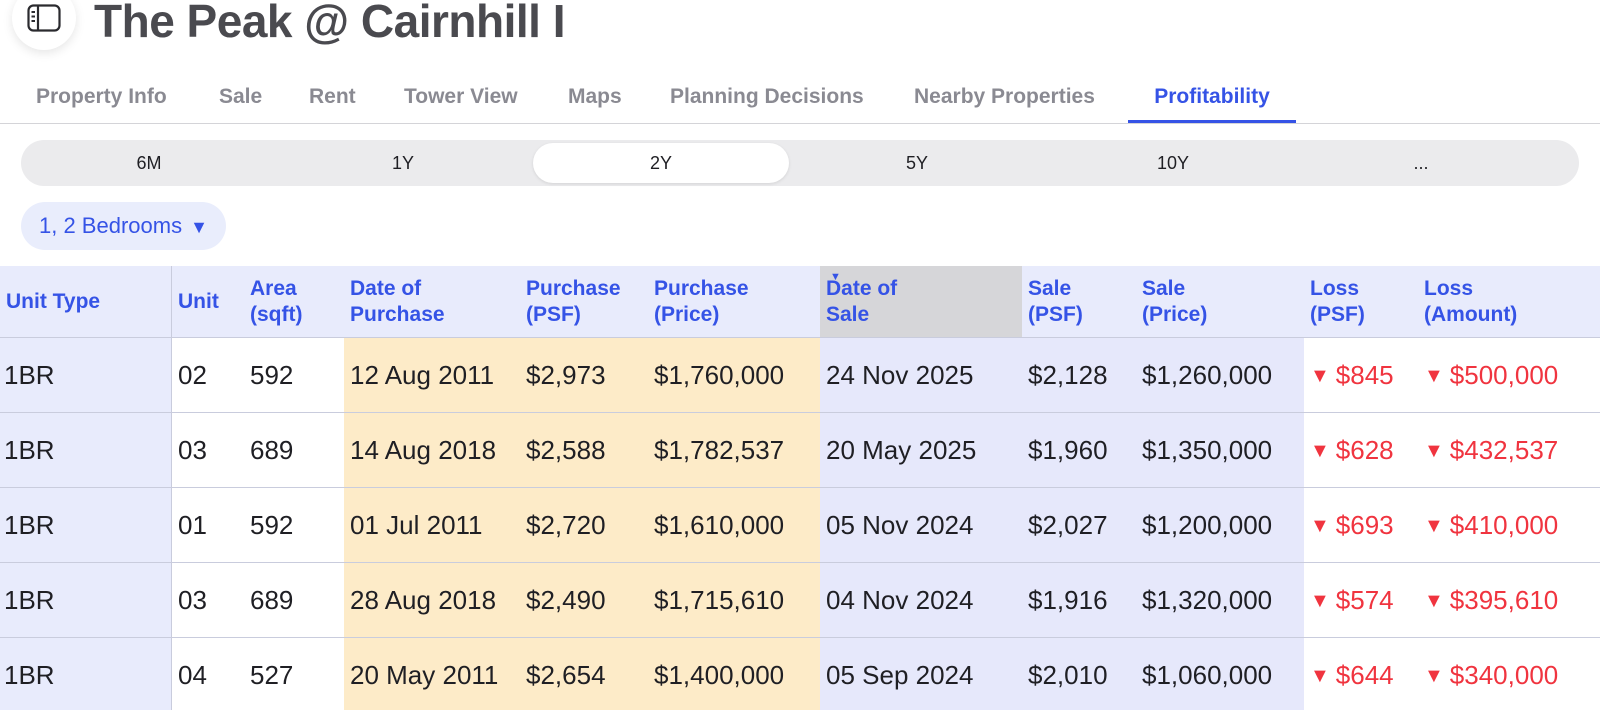  I want to click on period-10y: 10Y, so click(1173, 163).